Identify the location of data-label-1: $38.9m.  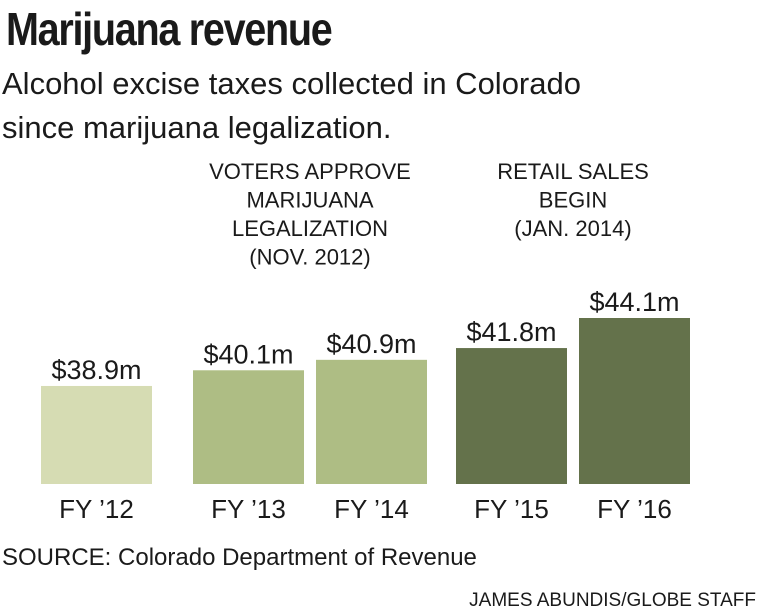
(96, 370).